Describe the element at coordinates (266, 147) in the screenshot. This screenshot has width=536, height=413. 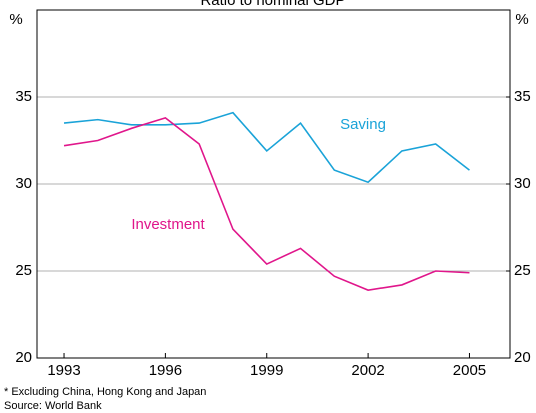
I see `series-line` at that location.